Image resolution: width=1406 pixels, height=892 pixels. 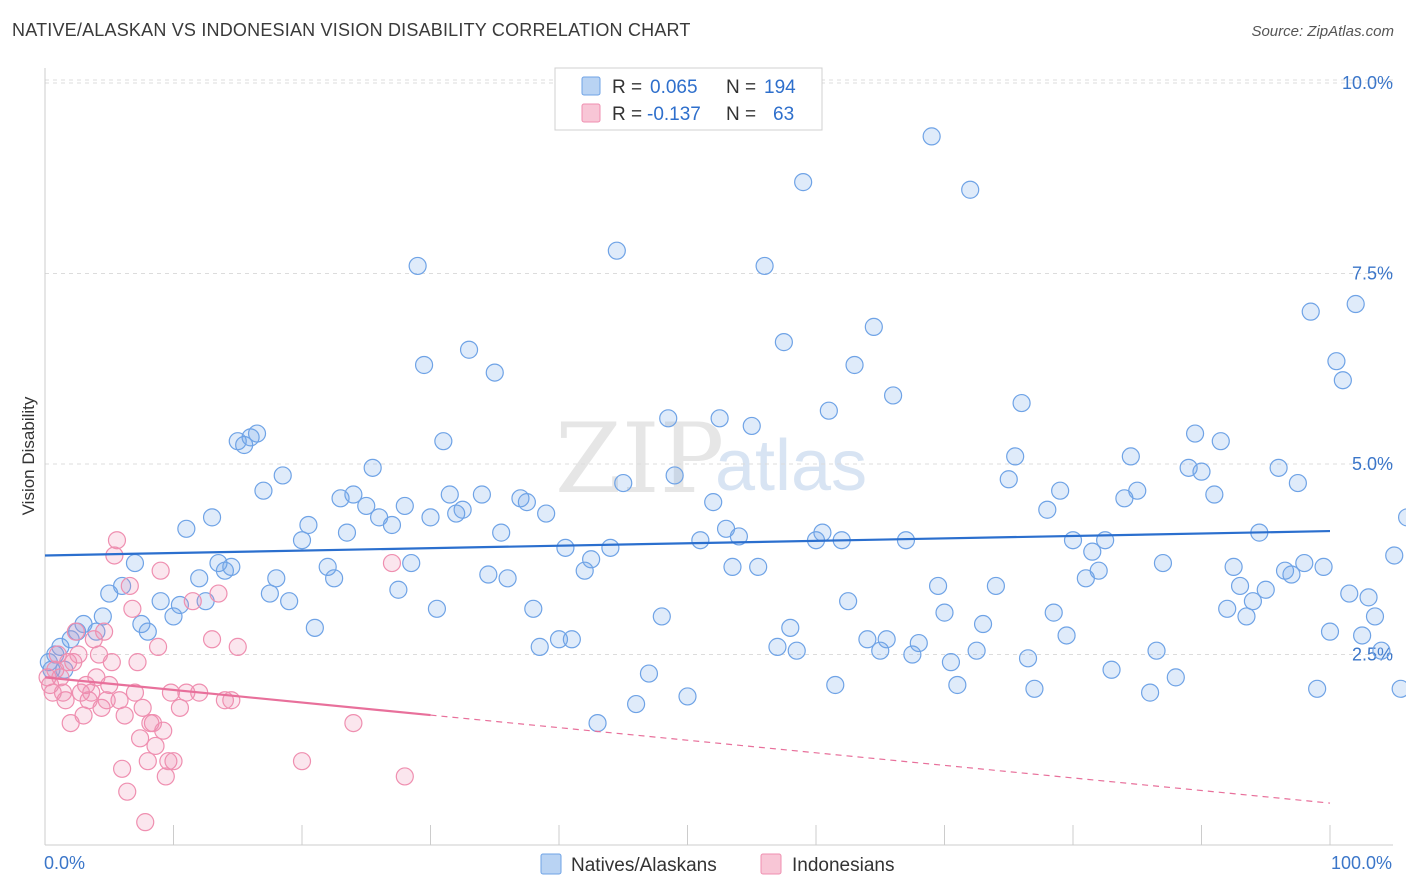 I want to click on stats-r-label-pink: R =, so click(x=627, y=114).